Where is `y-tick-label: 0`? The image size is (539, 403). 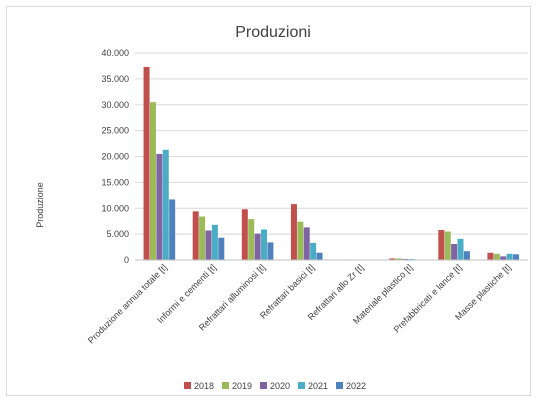 y-tick-label: 0 is located at coordinates (126, 260).